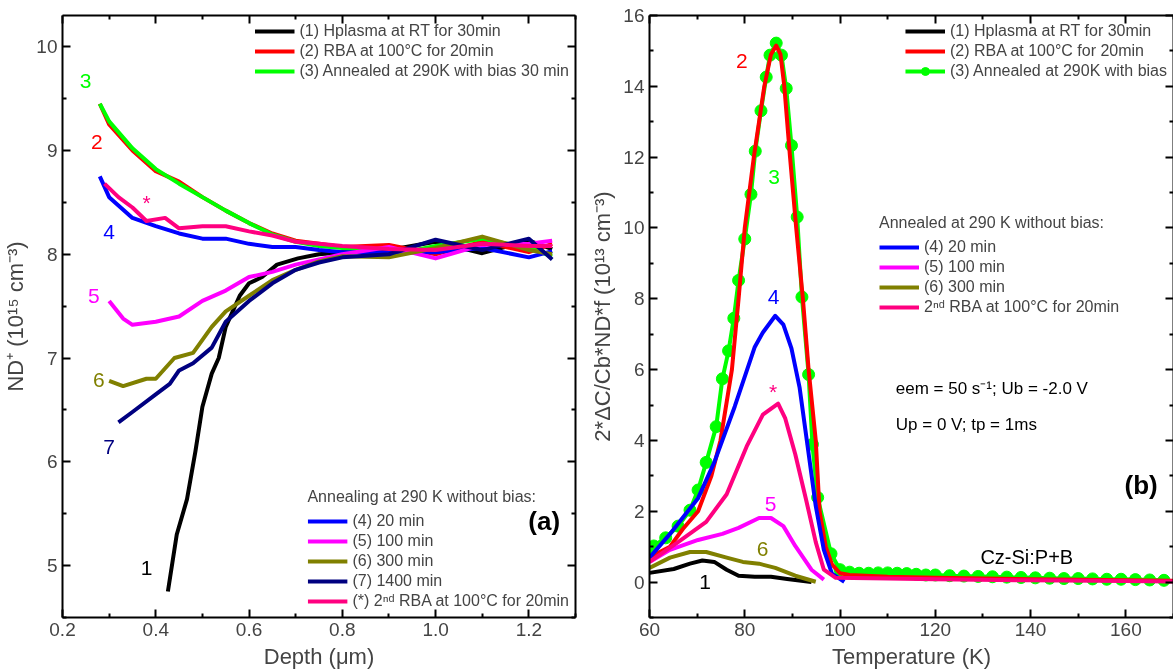 The width and height of the screenshot is (1173, 671). What do you see at coordinates (435, 629) in the screenshot?
I see `x-tick-label: 1.0` at bounding box center [435, 629].